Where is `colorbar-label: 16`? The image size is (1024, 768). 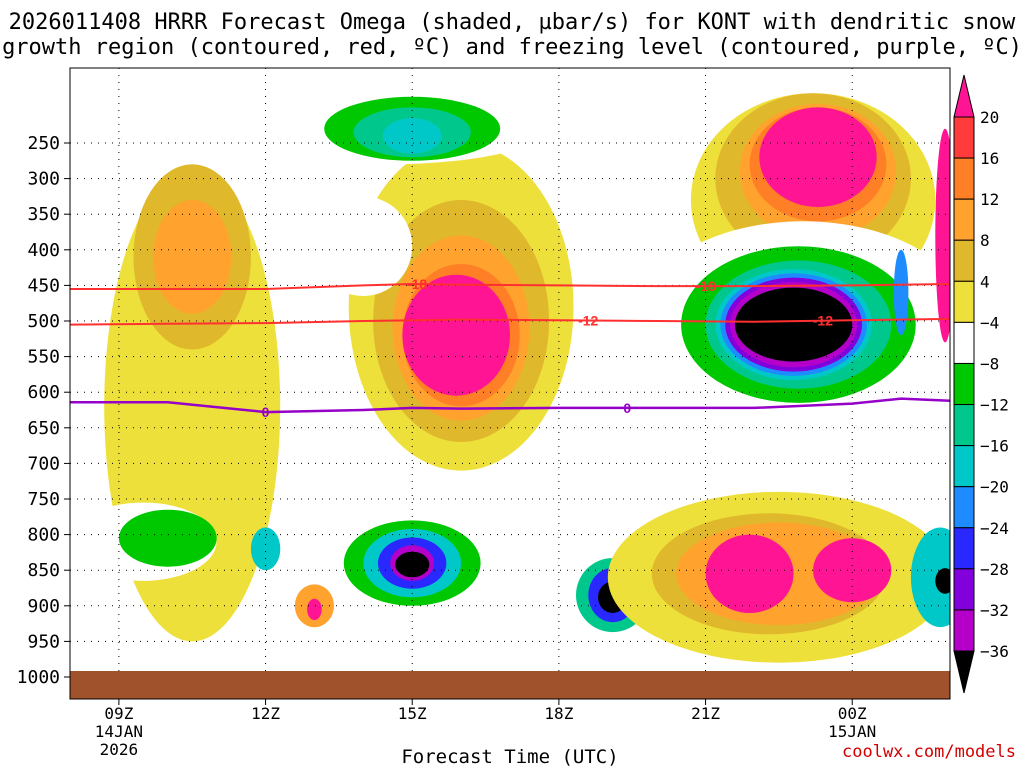
colorbar-label: 16 is located at coordinates (989, 158).